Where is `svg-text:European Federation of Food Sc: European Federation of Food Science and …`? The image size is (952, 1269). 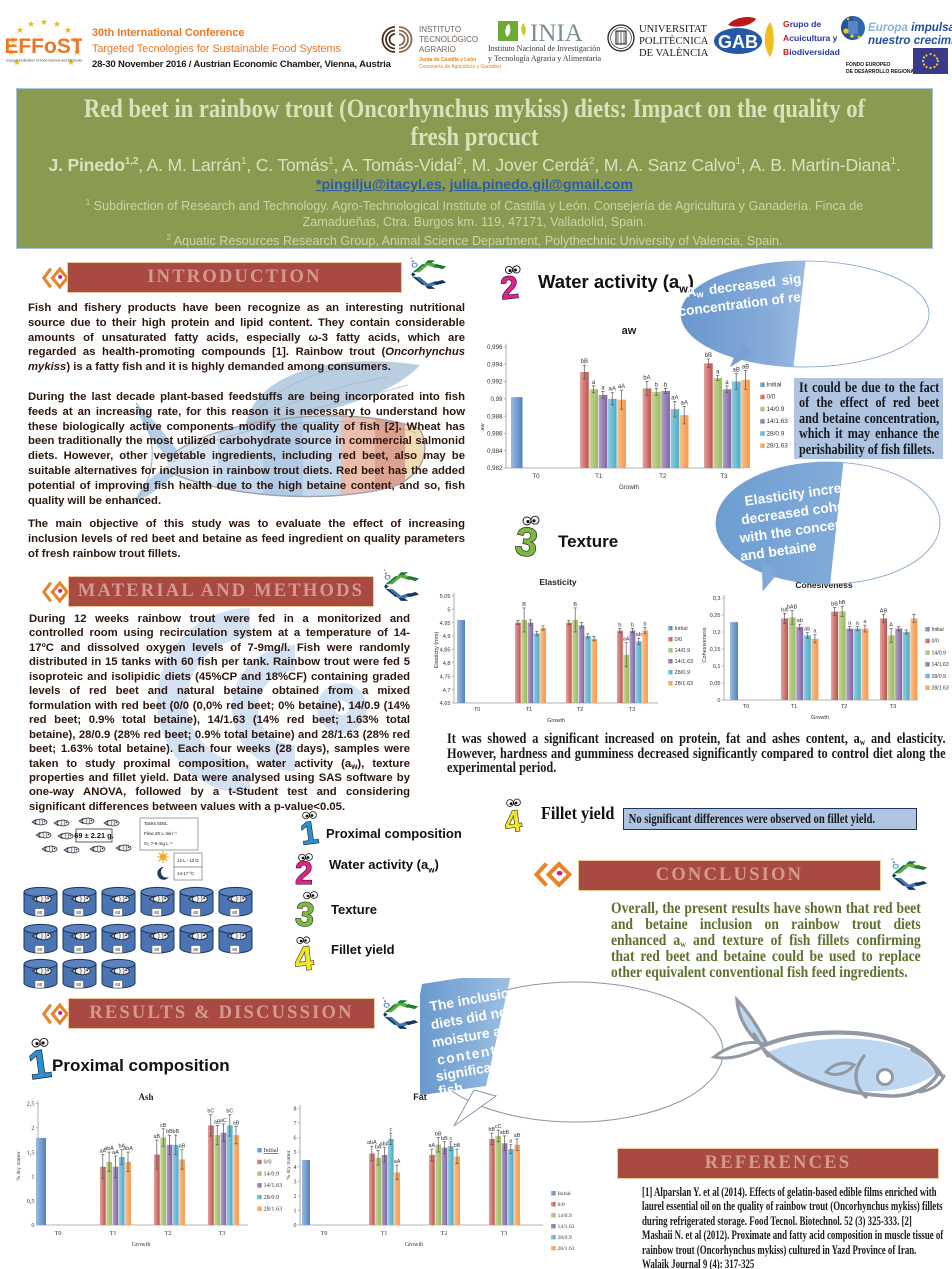
svg-text:European Federation of Food Sc: European Federation of Food Science and … is located at coordinates (44, 61).